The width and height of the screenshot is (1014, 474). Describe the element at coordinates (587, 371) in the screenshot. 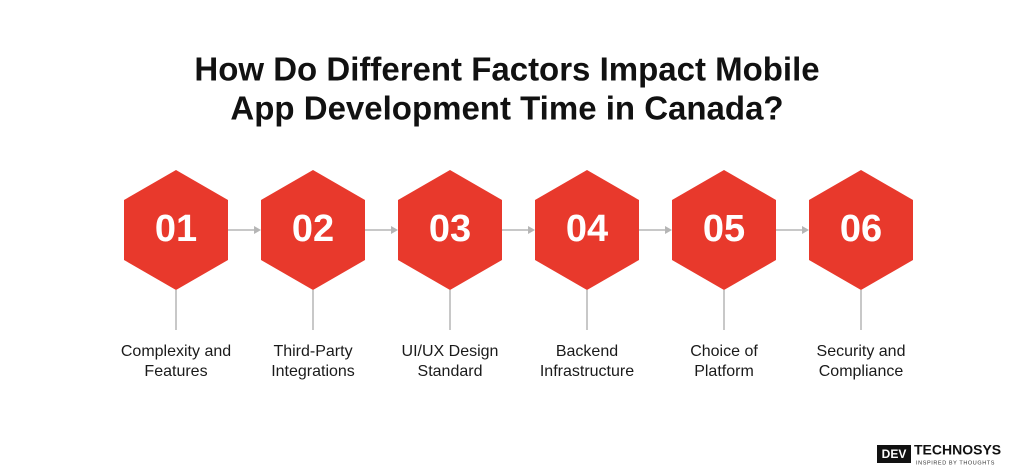

I see `step-label: Infrastructure` at that location.